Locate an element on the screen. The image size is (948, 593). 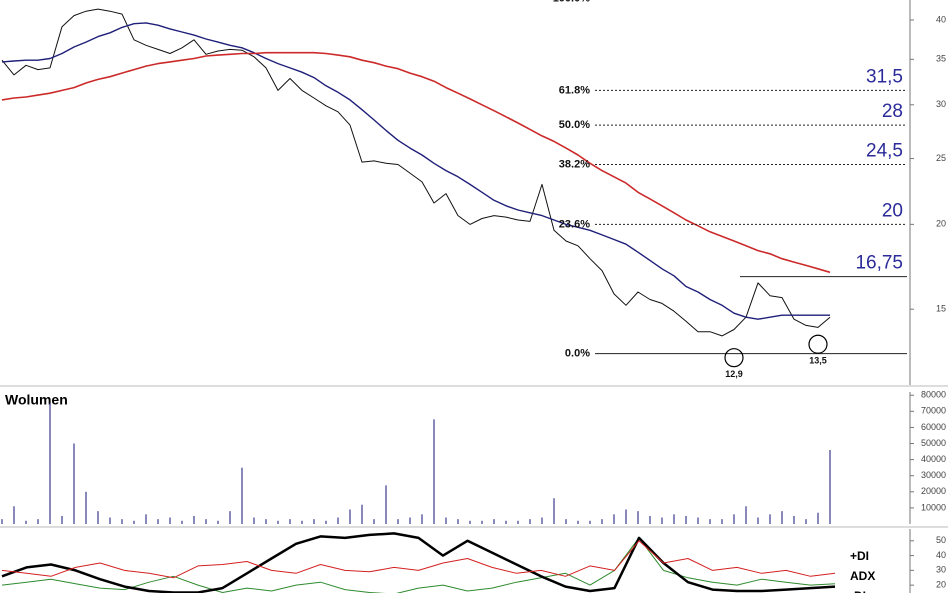
y-tick-label: 60000 is located at coordinates (933, 427).